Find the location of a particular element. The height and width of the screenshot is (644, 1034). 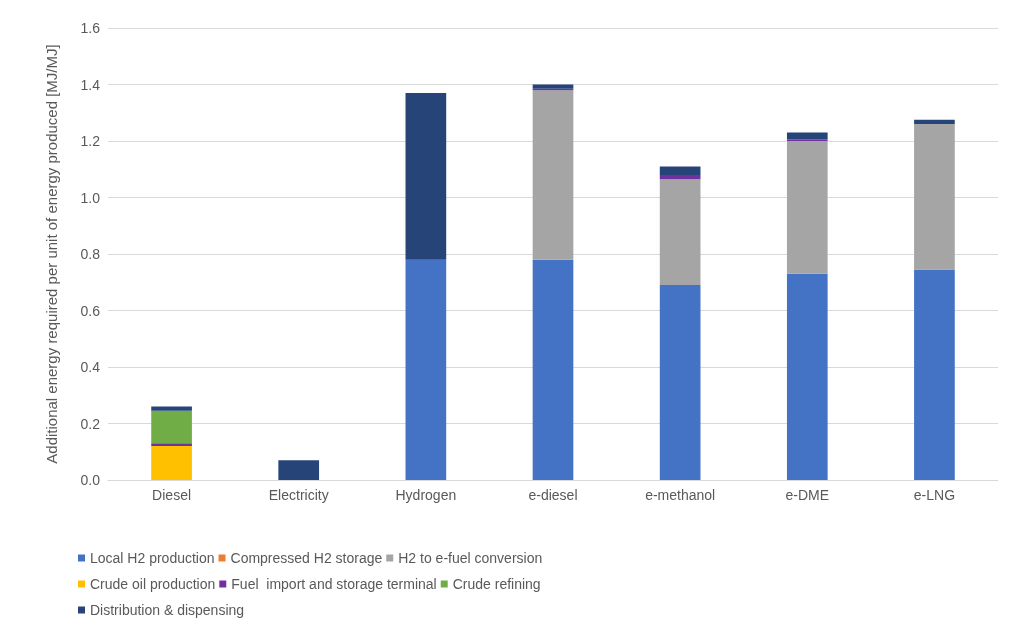

x-tick-label: e-diesel is located at coordinates (553, 495).